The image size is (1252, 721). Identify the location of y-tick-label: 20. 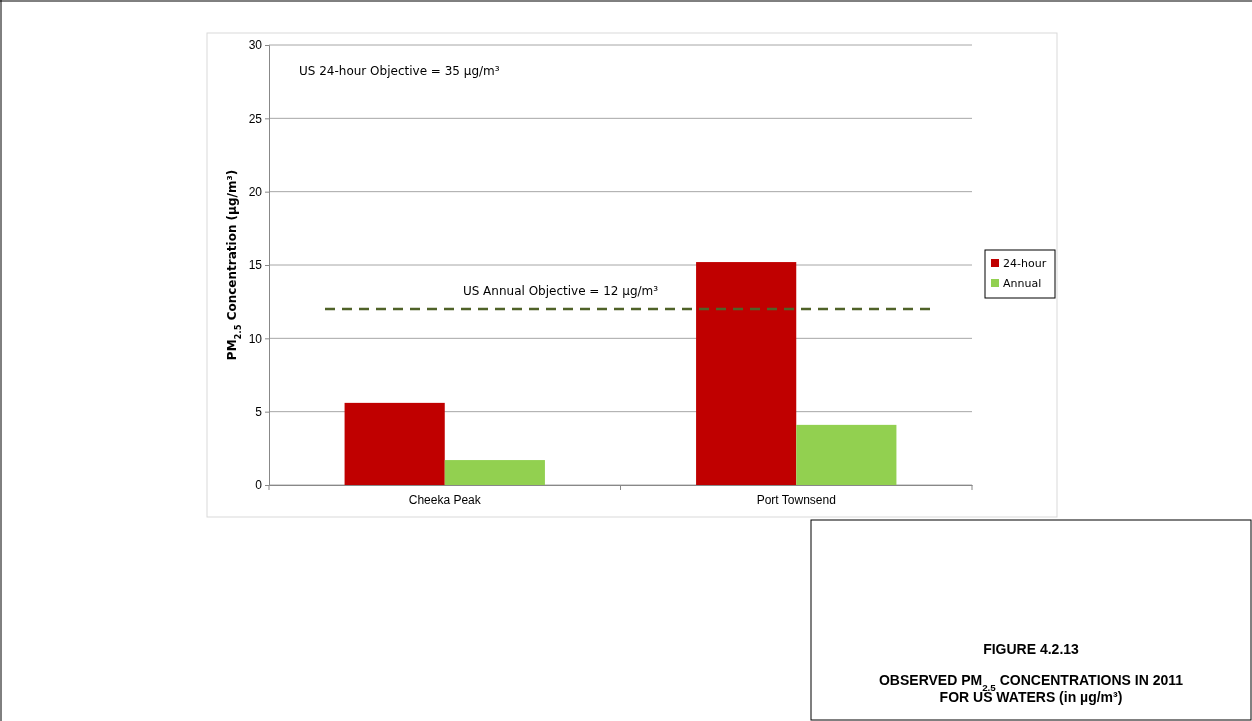
(255, 192).